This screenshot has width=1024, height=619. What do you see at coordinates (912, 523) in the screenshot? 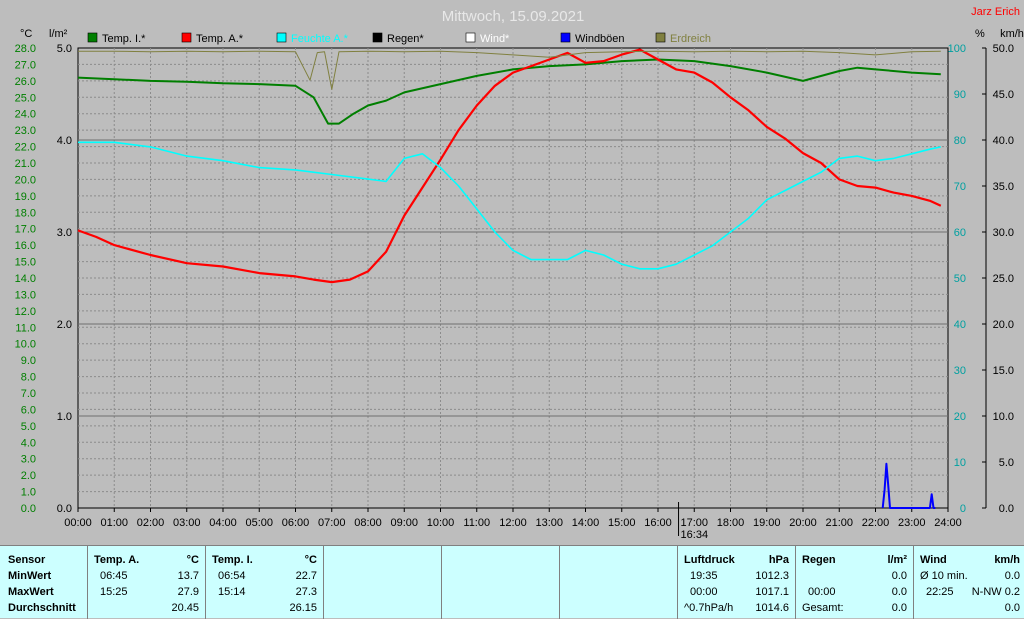
I see `x-tick-label: 23:00` at bounding box center [912, 523].